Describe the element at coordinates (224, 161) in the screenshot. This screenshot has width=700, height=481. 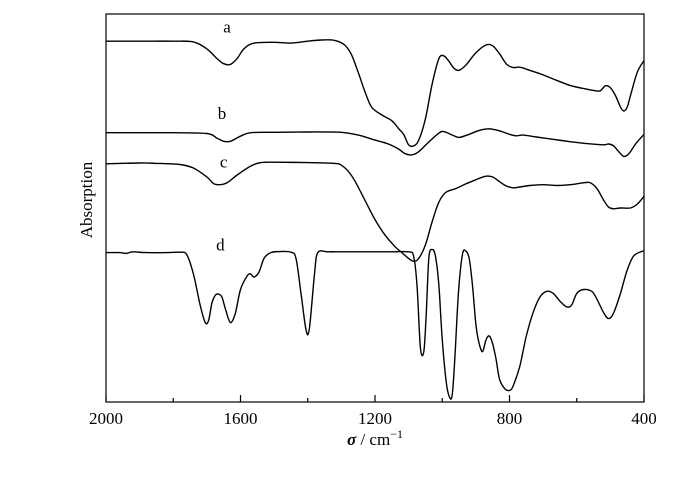
I see `series-label-c: c` at that location.